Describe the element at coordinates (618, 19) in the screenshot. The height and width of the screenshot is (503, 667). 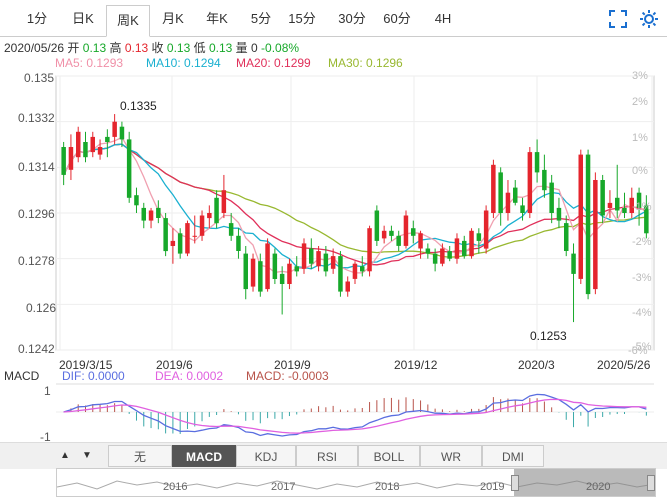
I see `fullscreen-icon` at that location.